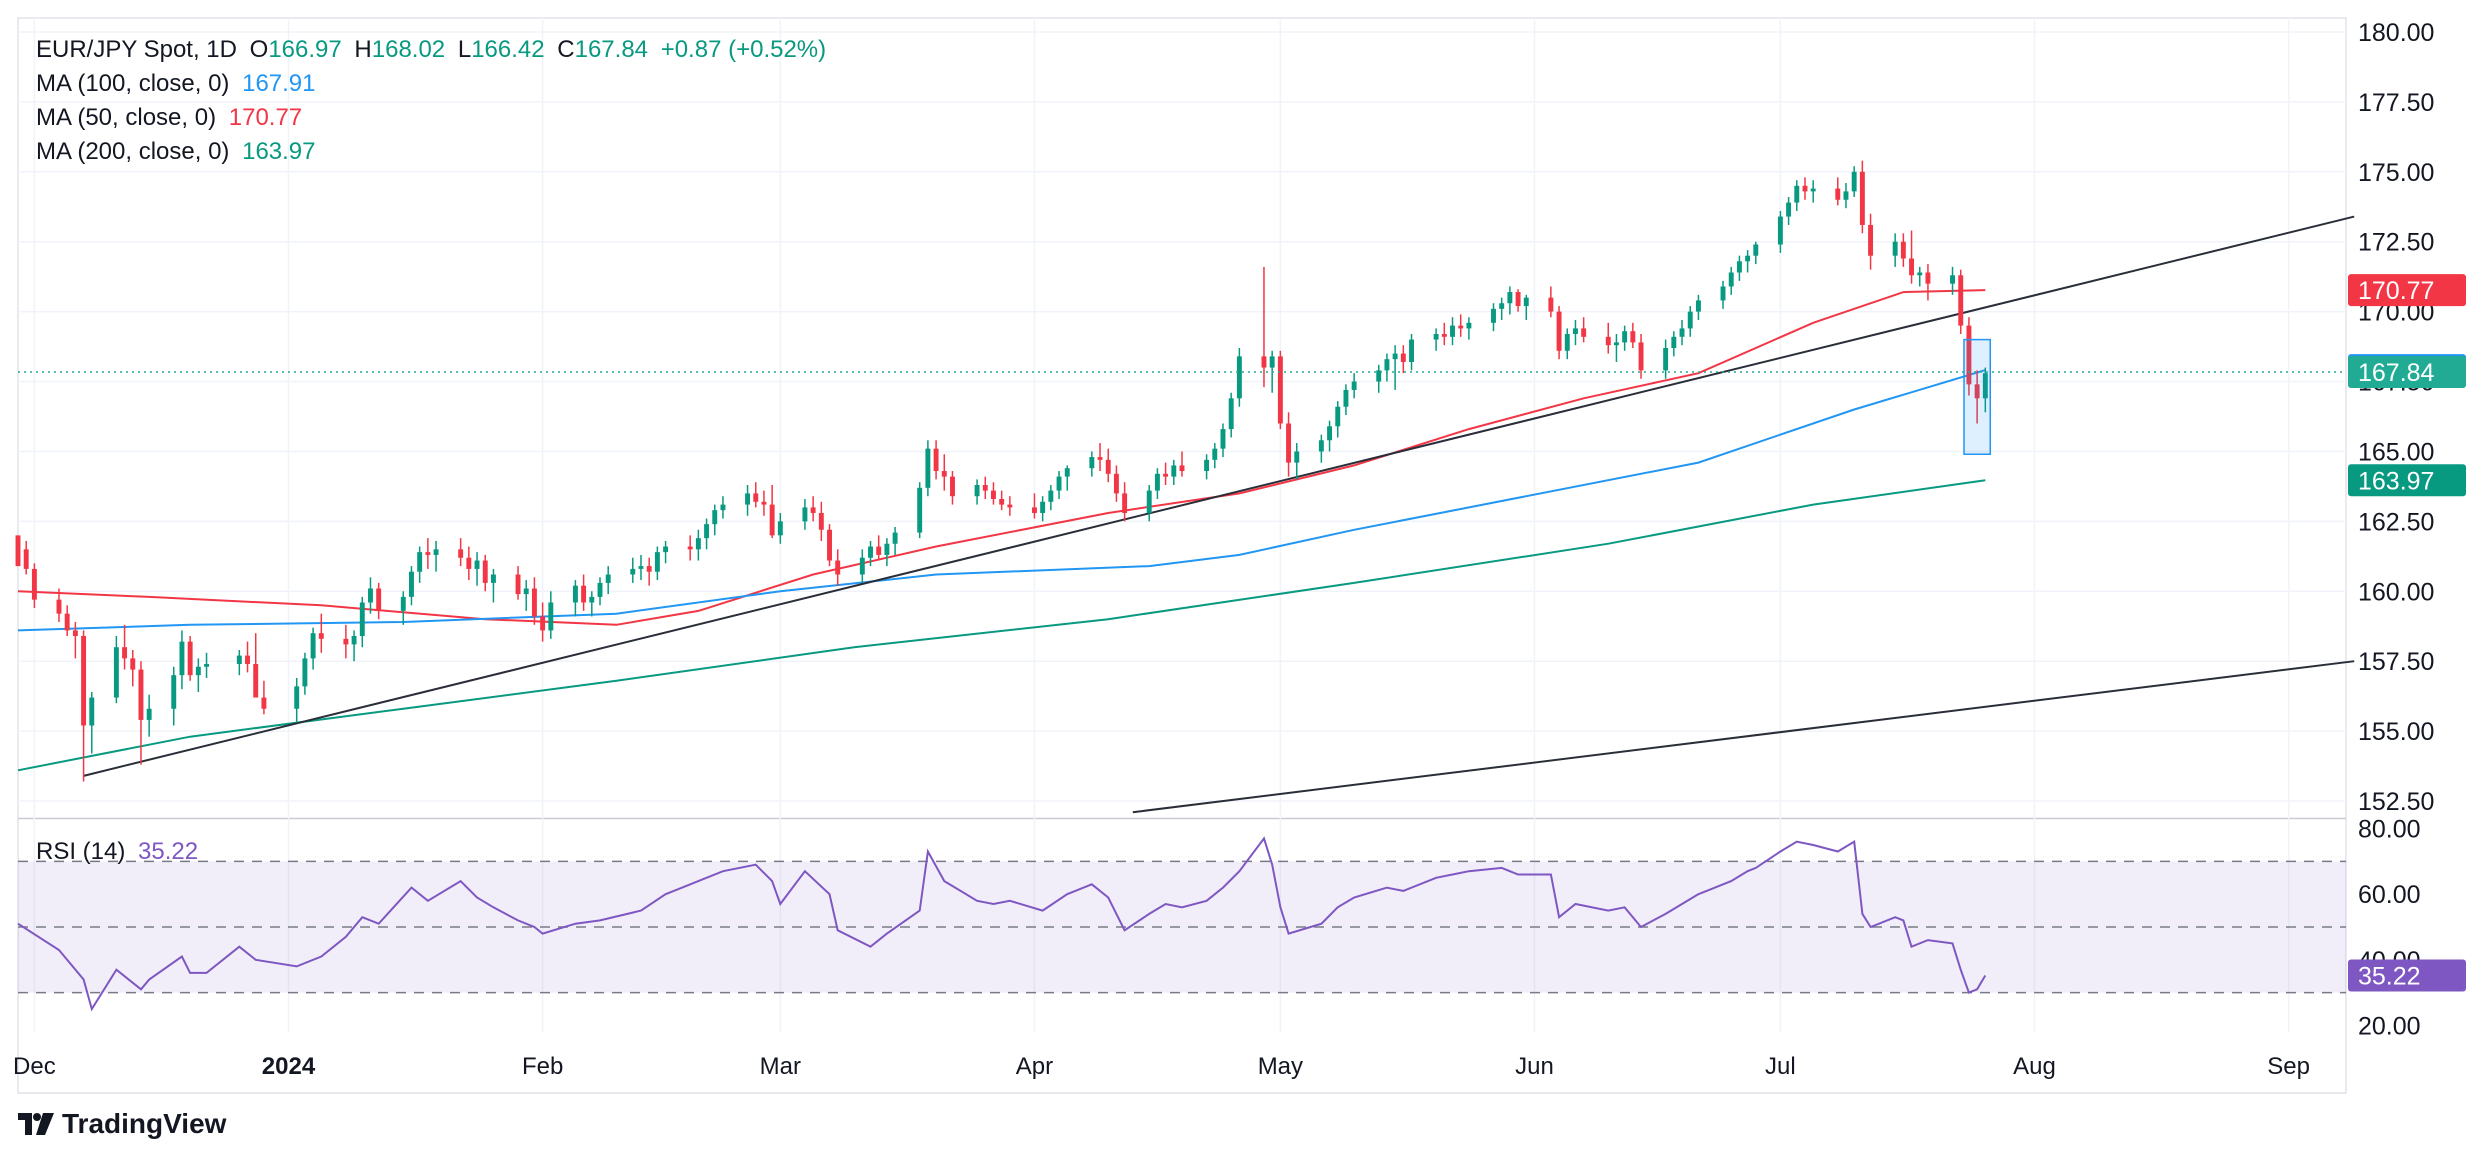 The height and width of the screenshot is (1167, 2488). I want to click on ma50-legend: MA (50, close, 0) 170.77, so click(172, 118).